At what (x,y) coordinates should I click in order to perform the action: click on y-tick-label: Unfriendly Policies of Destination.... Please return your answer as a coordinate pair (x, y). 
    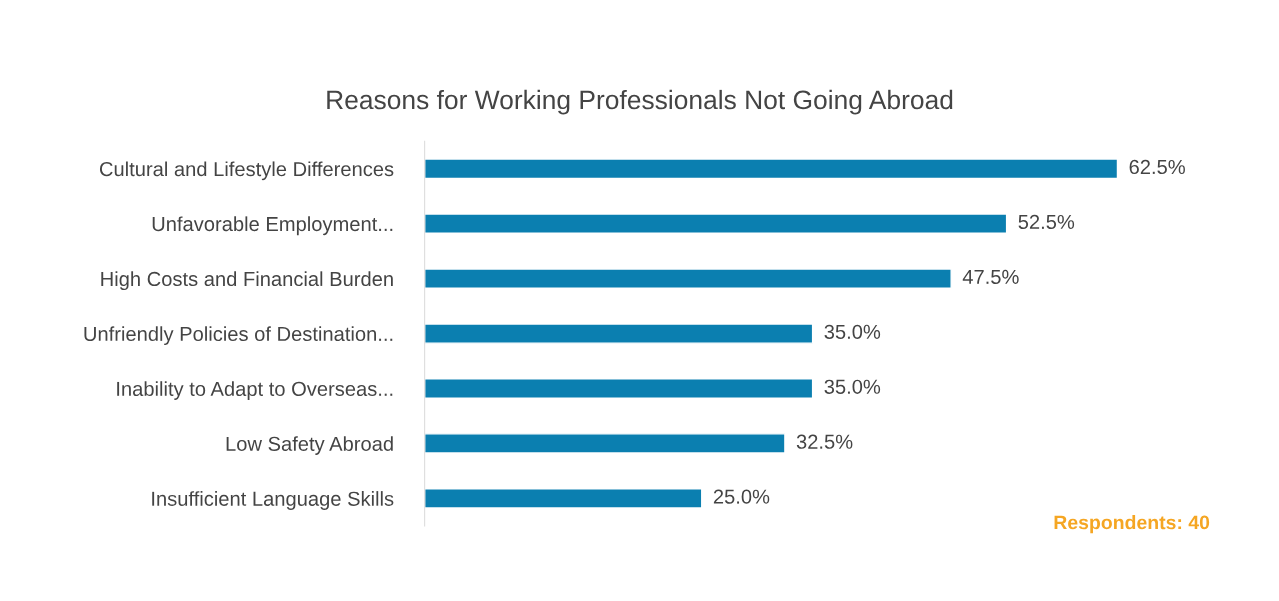
    Looking at the image, I should click on (238, 336).